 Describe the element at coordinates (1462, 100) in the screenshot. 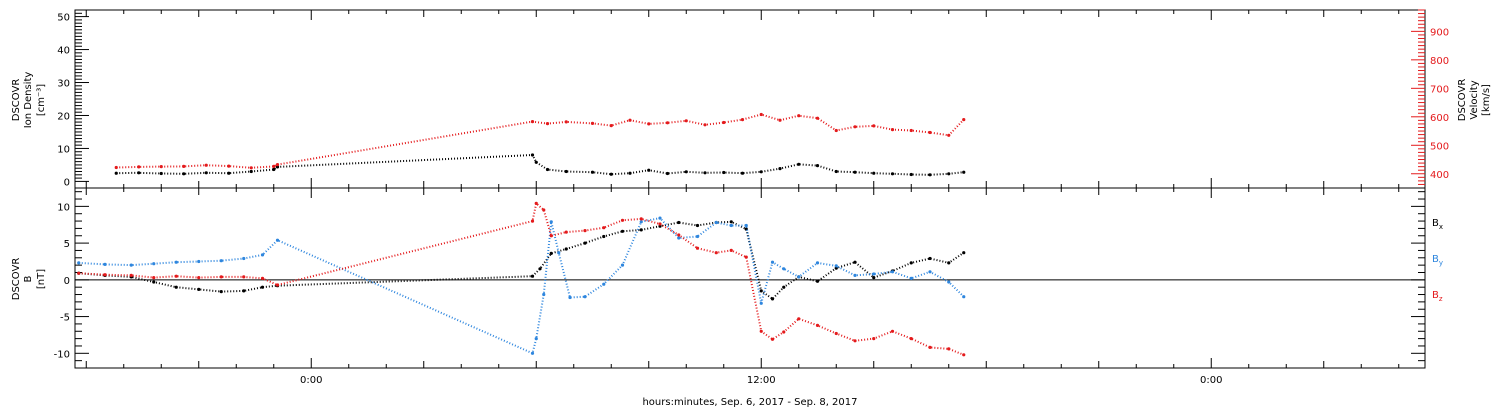

I see `velocity-axis-label-line1: DSCOVR` at that location.